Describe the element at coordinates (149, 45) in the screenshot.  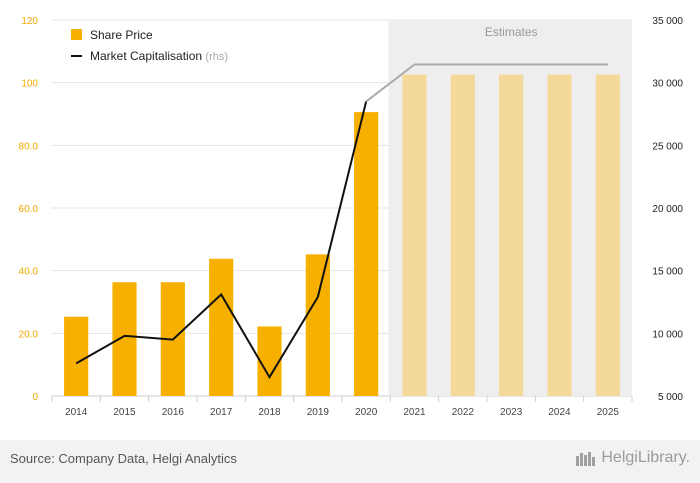
I see `legend: Share Price Market Capitalisation (rhs)` at that location.